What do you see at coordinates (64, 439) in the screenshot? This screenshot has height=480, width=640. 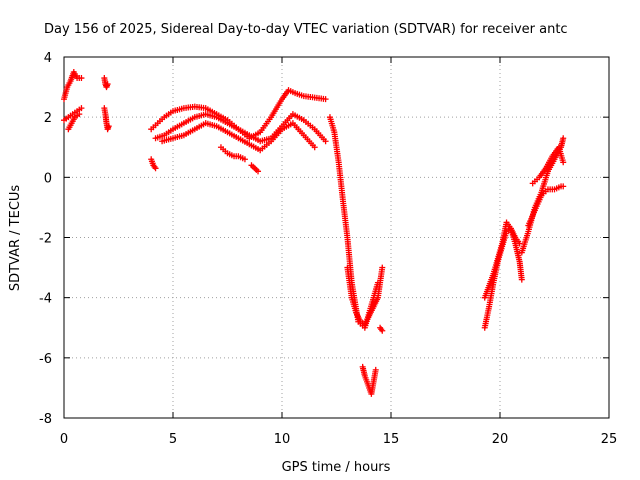 I see `x-tick-label: 0` at bounding box center [64, 439].